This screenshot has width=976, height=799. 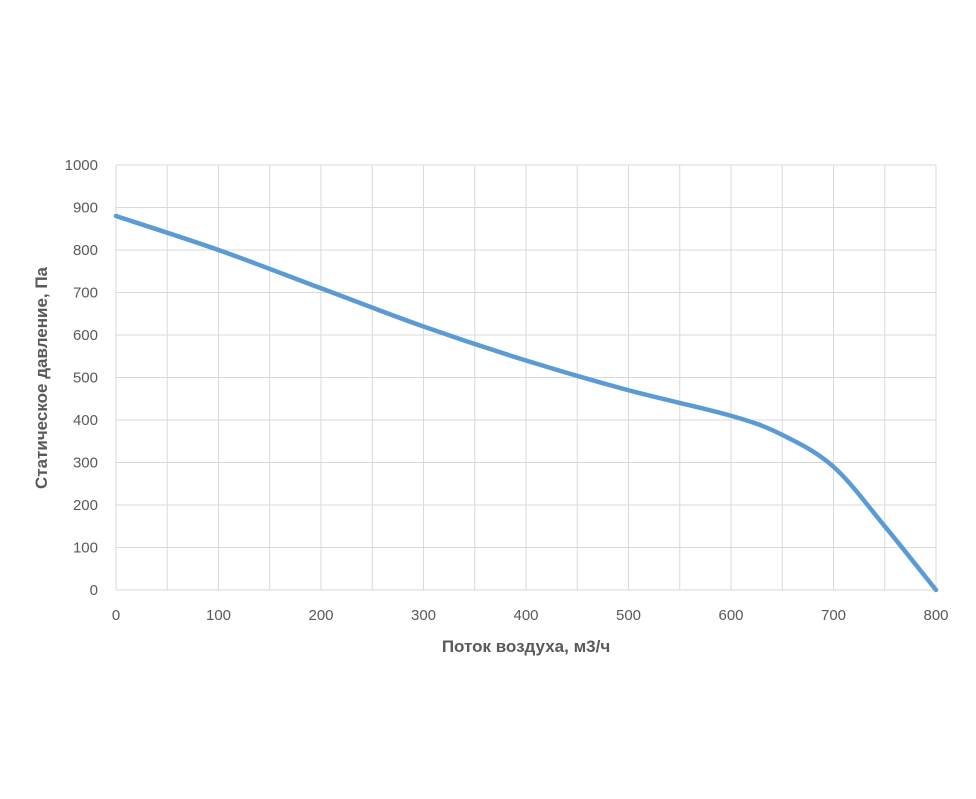 I want to click on x-tick-label: 100, so click(x=218, y=615).